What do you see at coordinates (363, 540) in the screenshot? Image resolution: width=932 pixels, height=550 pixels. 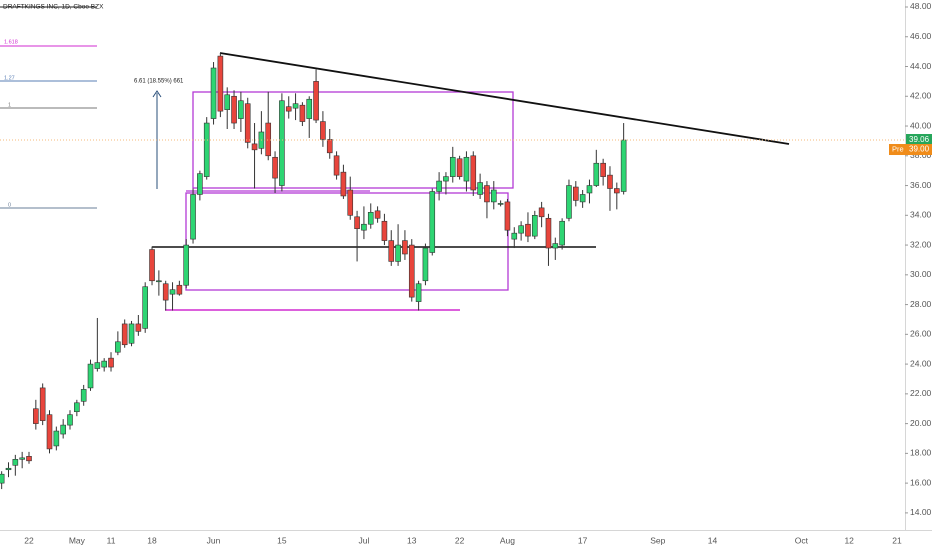 I see `x-tick-label: Jul` at bounding box center [363, 540].